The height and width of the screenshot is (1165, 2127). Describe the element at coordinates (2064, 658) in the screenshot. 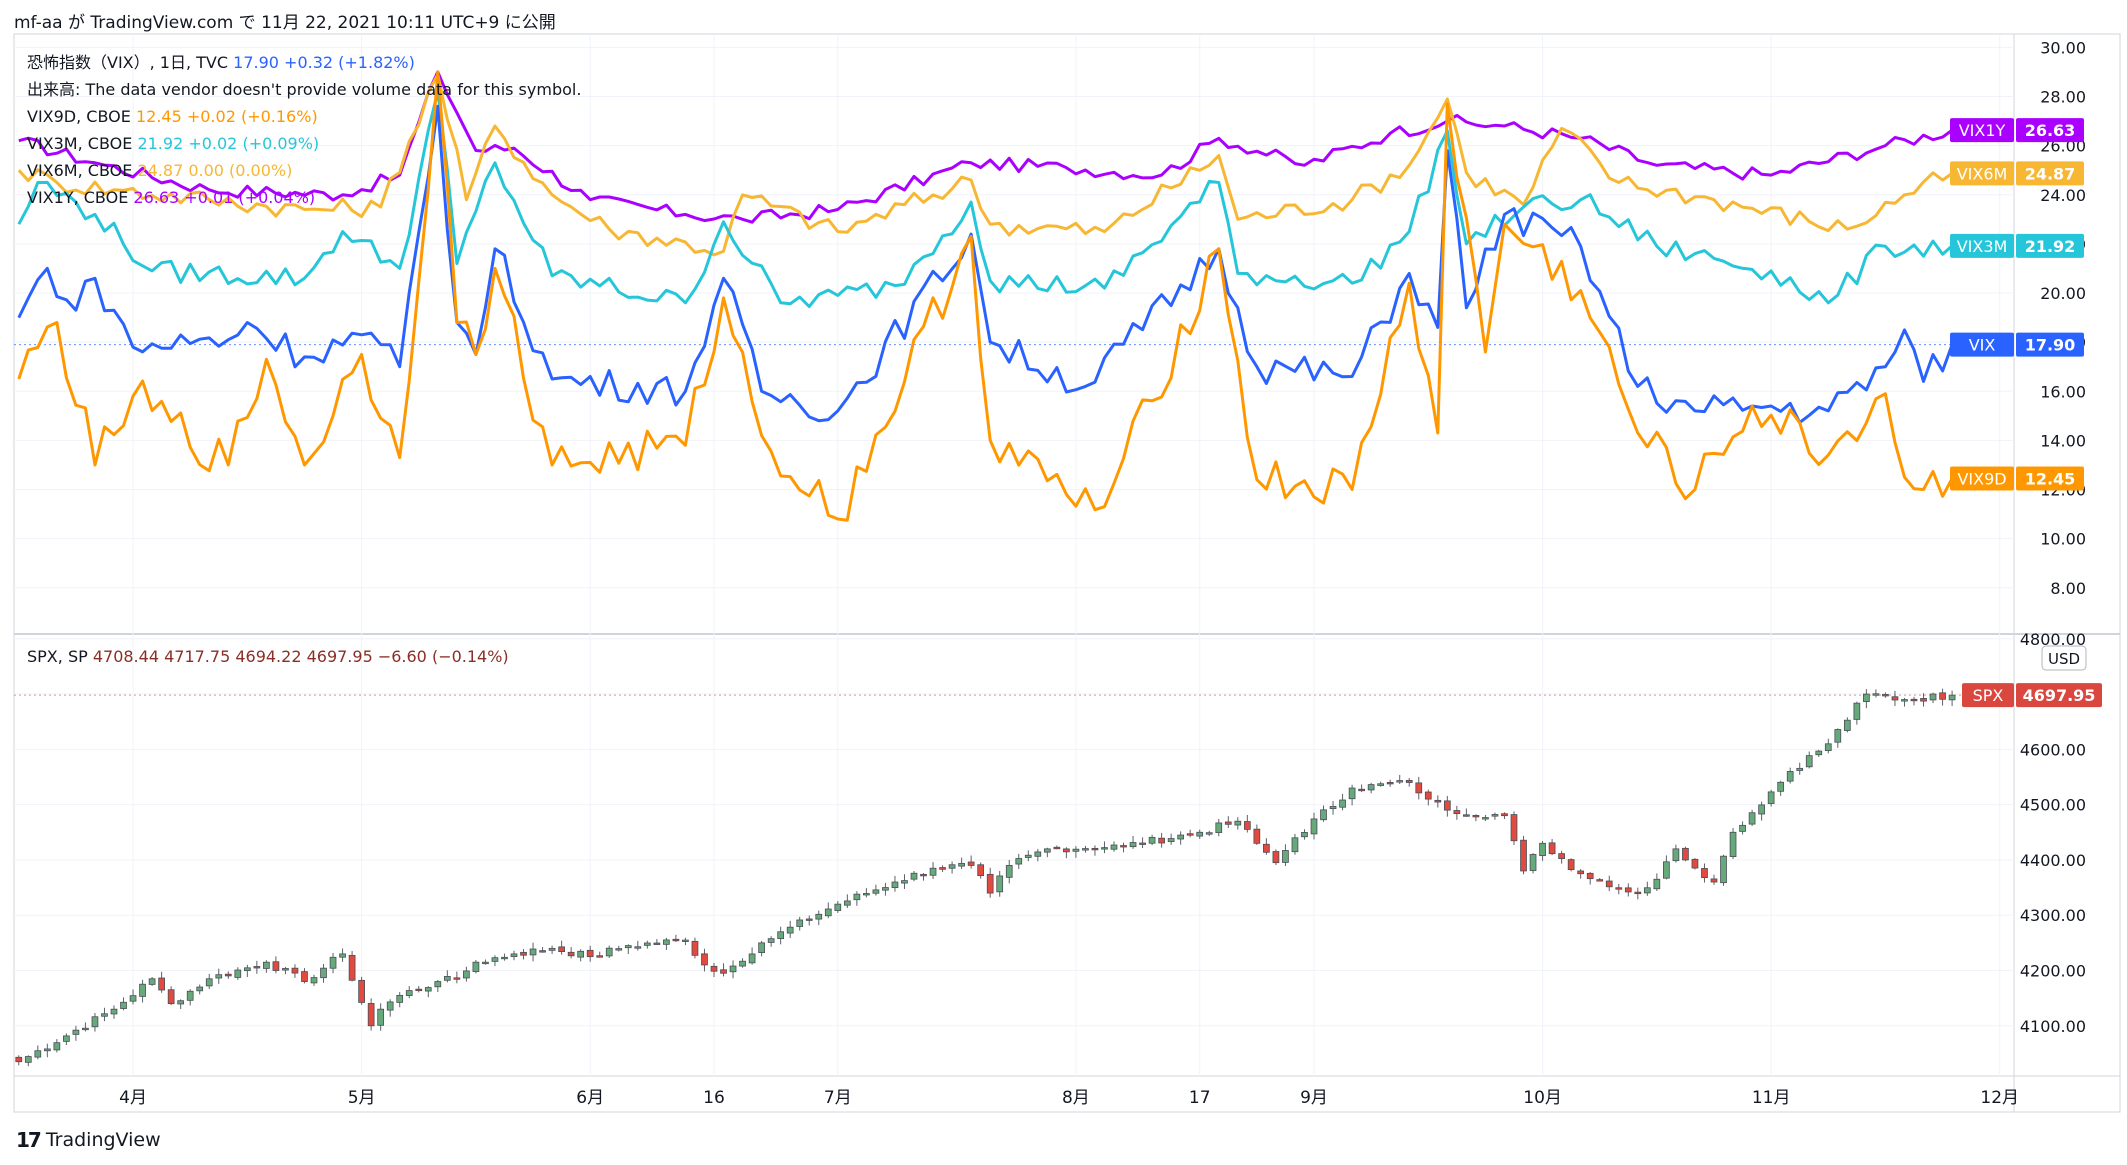

I see `currency-badge` at that location.